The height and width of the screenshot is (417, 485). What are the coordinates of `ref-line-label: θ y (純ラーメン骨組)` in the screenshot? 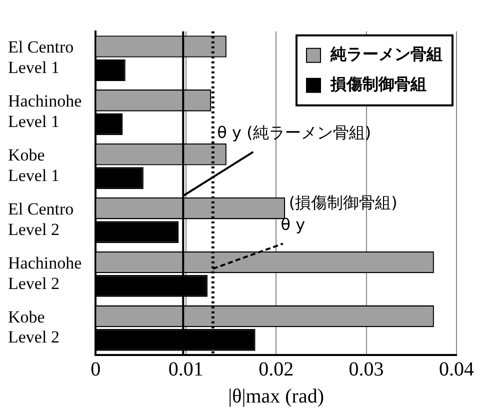 It's located at (294, 132).